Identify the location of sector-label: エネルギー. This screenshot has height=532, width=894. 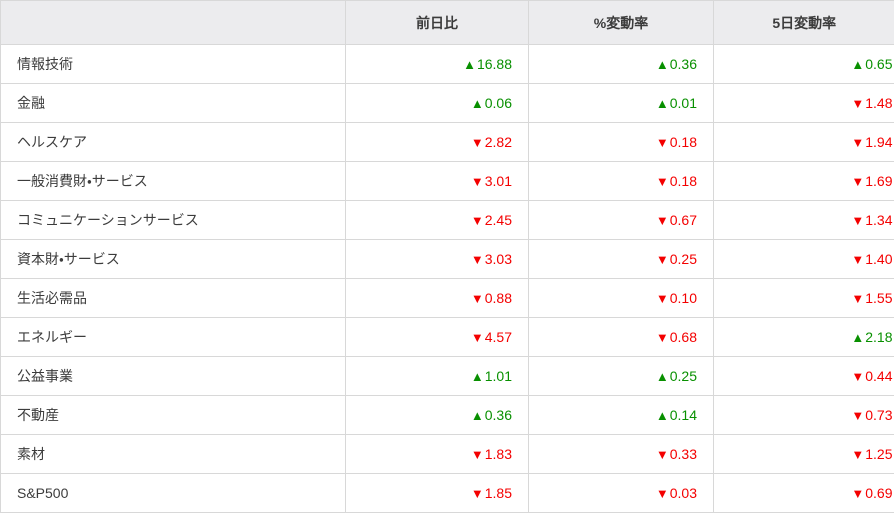
(173, 337).